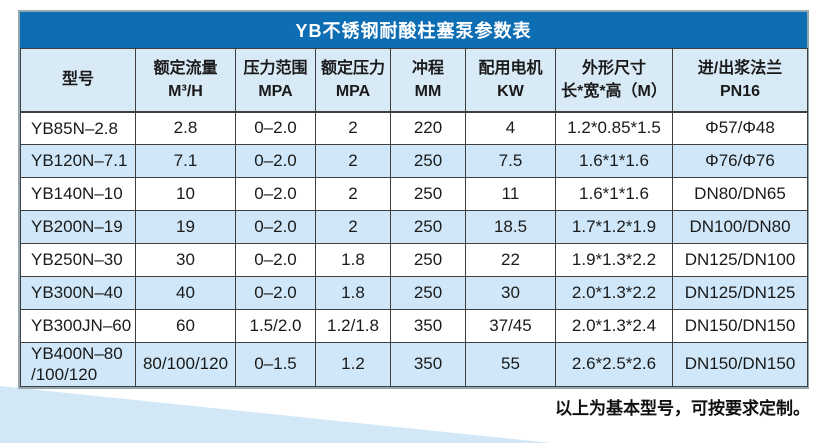  What do you see at coordinates (510, 80) in the screenshot?
I see `column-header-6: 配用电机 KW` at bounding box center [510, 80].